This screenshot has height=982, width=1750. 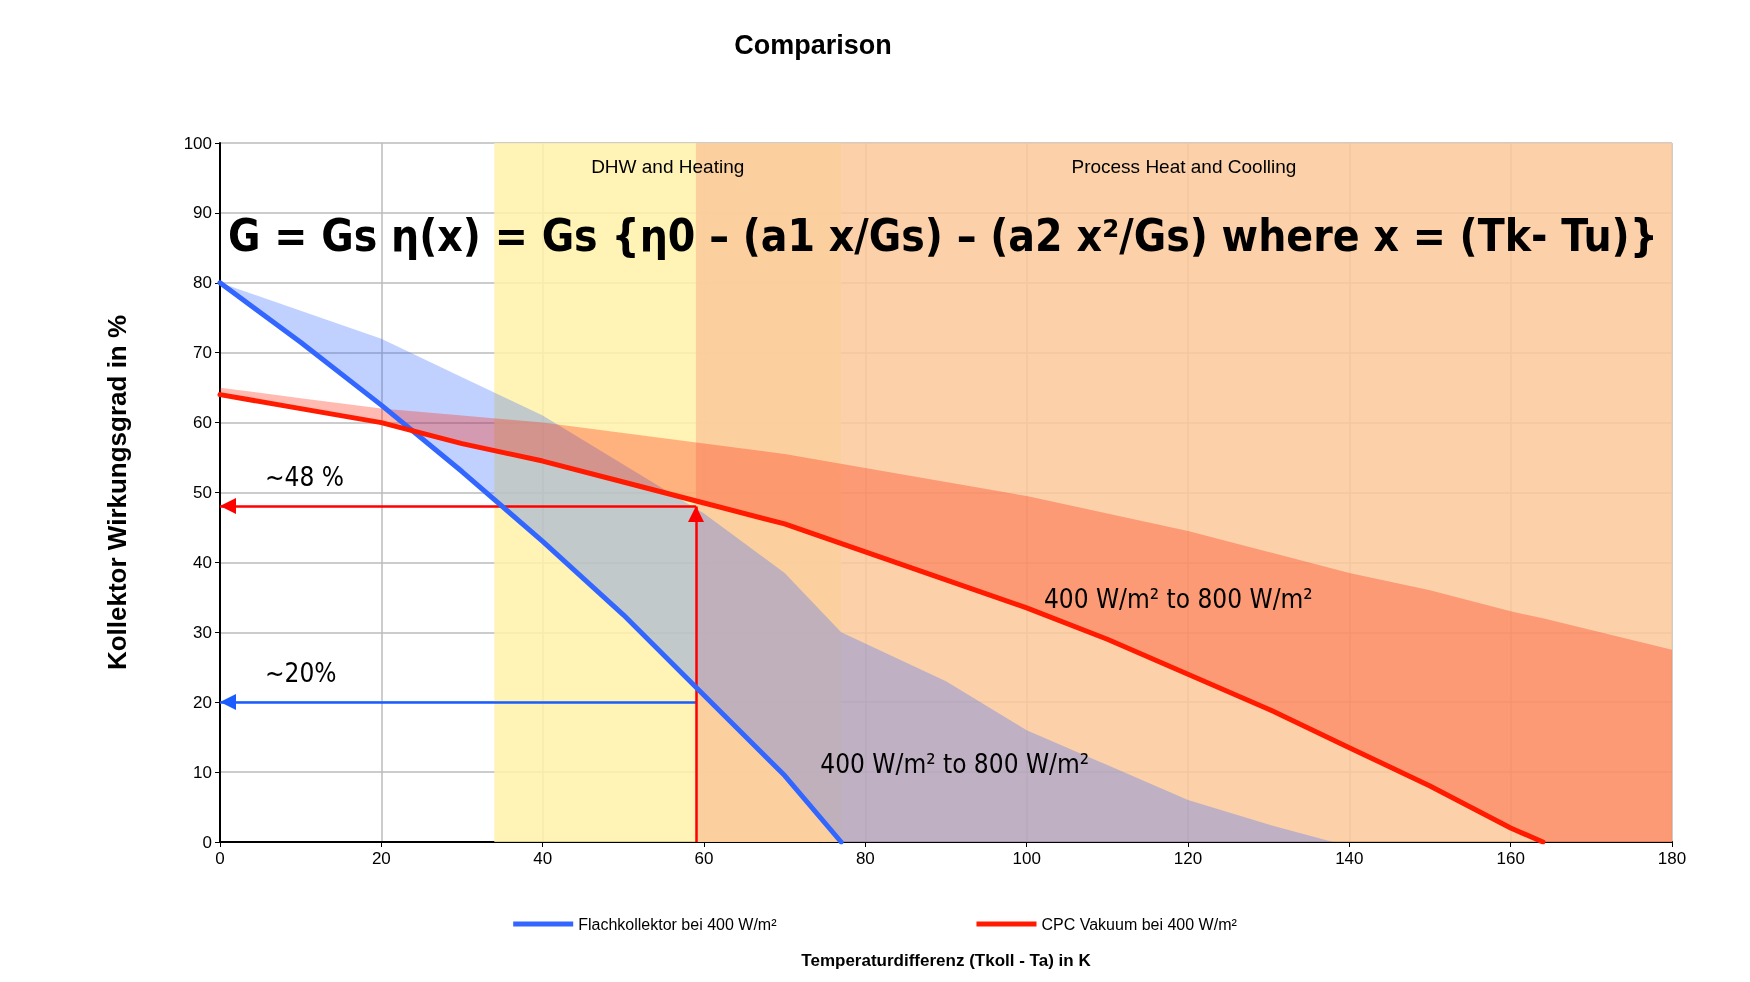 What do you see at coordinates (1188, 858) in the screenshot?
I see `x-tick-label: 120` at bounding box center [1188, 858].